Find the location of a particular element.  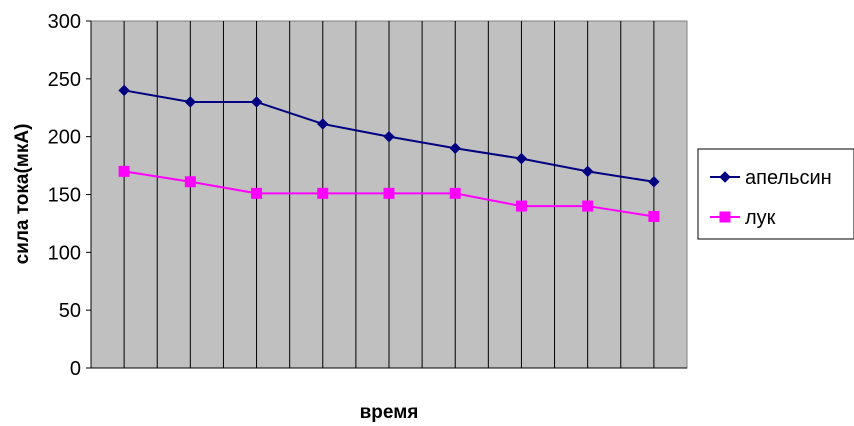

y-tick-label: 200 is located at coordinates (64, 138).